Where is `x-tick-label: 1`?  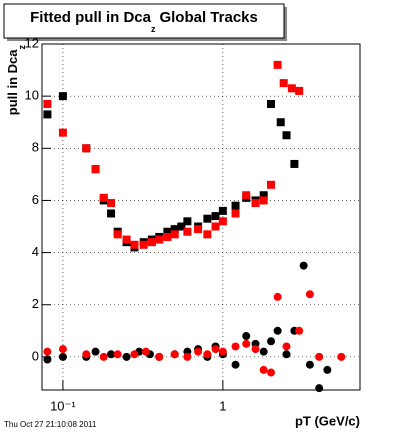
x-tick-label: 1 is located at coordinates (222, 405).